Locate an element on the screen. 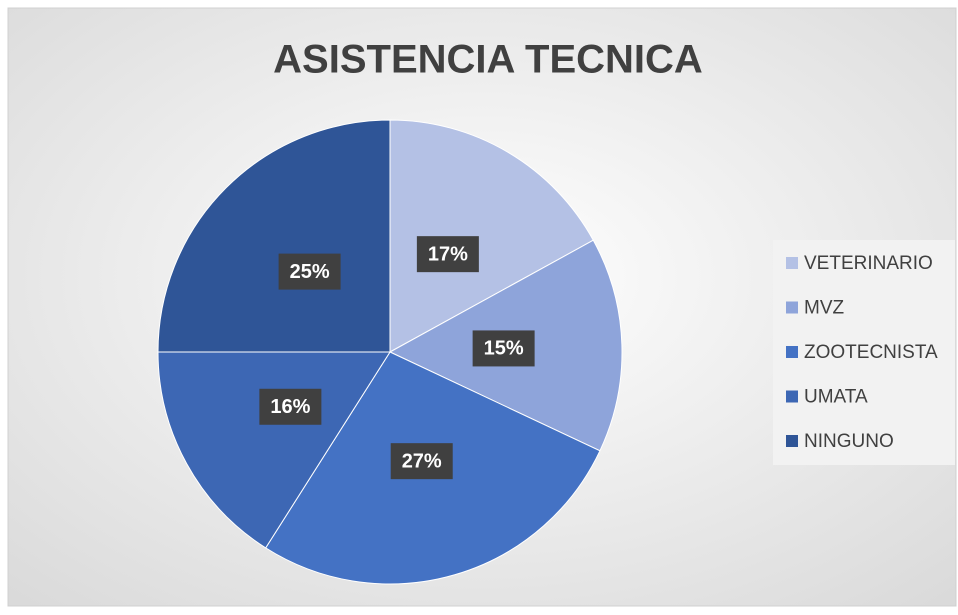  data-label: 17% is located at coordinates (448, 254).